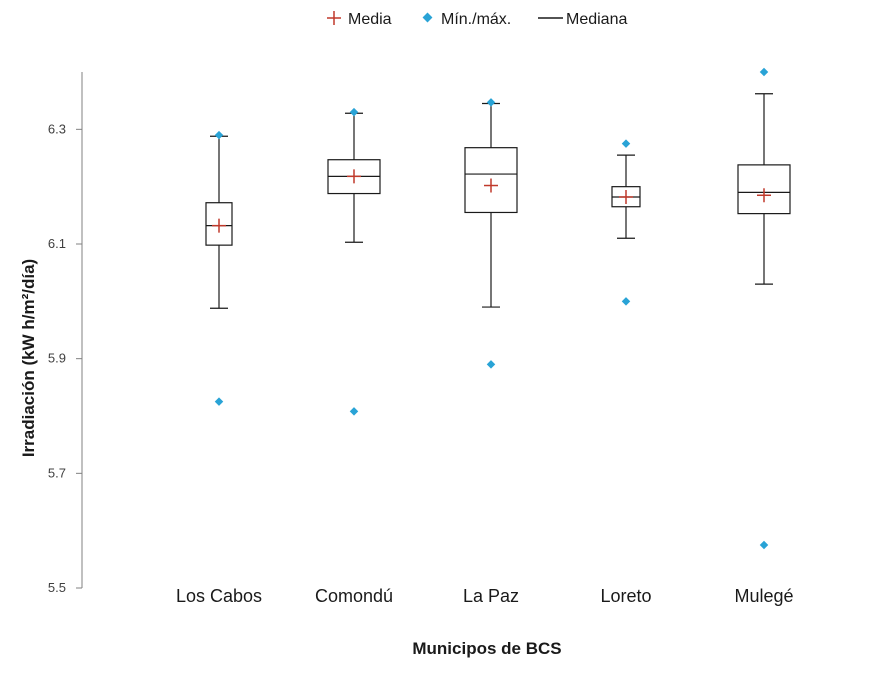 This screenshot has height=681, width=888. Describe the element at coordinates (28, 358) in the screenshot. I see `y-axis-title: Irradiación (kW h/m²/día)` at that location.